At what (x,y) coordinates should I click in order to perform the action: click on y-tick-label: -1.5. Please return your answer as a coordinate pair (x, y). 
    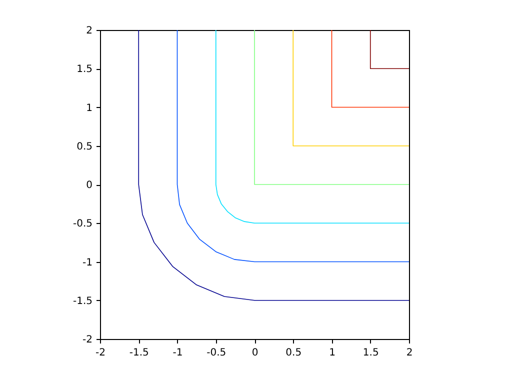
    Looking at the image, I should click on (82, 301).